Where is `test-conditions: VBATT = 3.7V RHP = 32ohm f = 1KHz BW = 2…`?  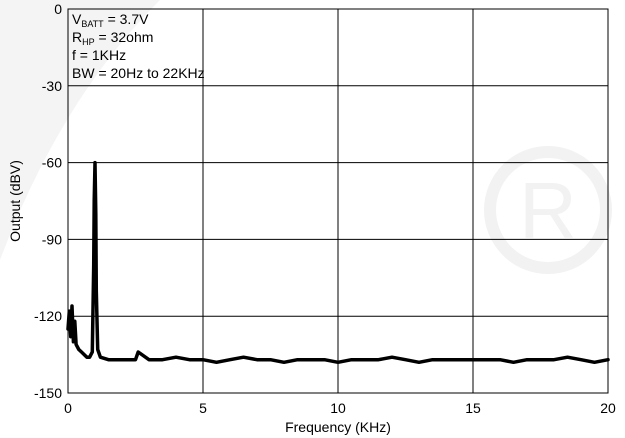
test-conditions: VBATT = 3.7V RHP = 32ohm f = 1KHz BW = 2… is located at coordinates (138, 46).